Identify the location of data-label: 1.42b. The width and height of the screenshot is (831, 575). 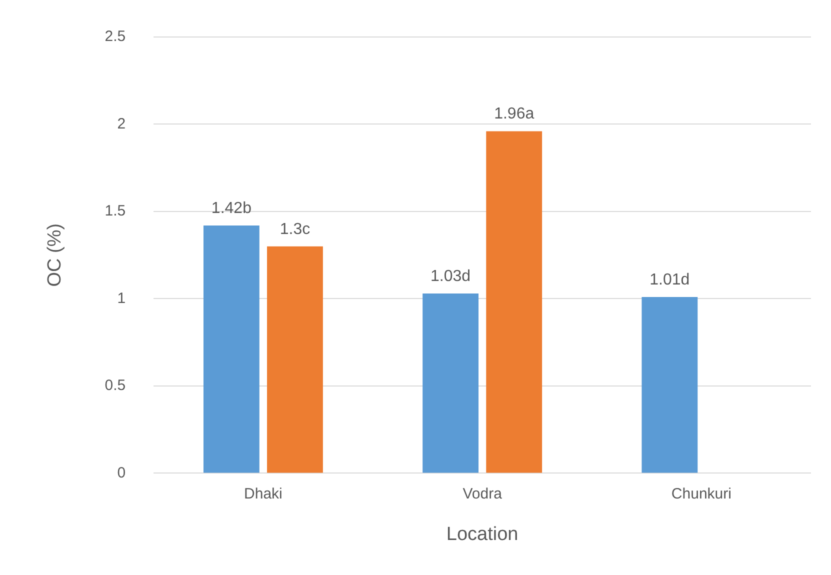
(231, 208).